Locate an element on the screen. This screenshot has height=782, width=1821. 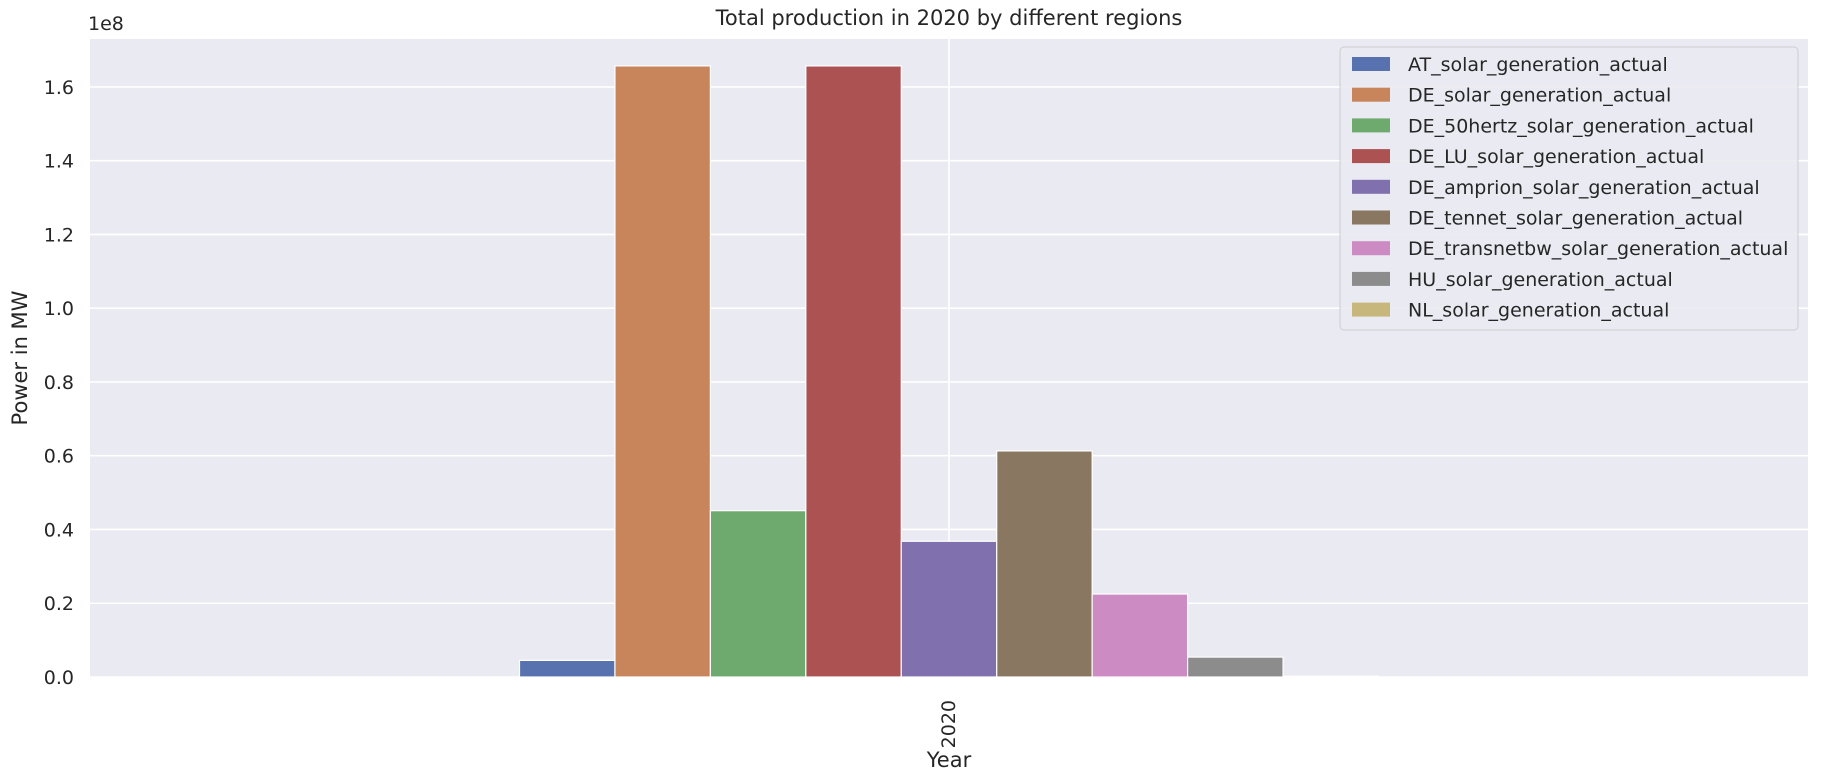
x-axis-label: Year is located at coordinates (949, 760).